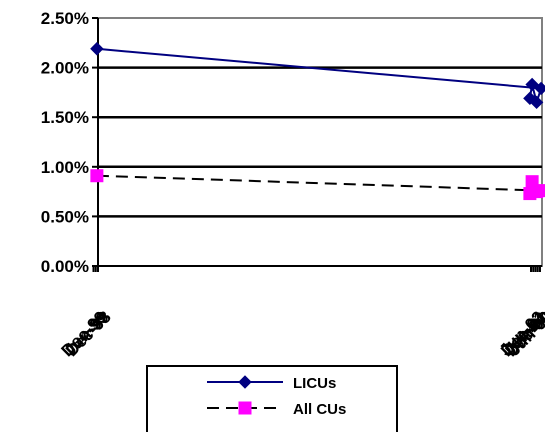 The image size is (545, 432). I want to click on series-square-group, so click(317, 185).